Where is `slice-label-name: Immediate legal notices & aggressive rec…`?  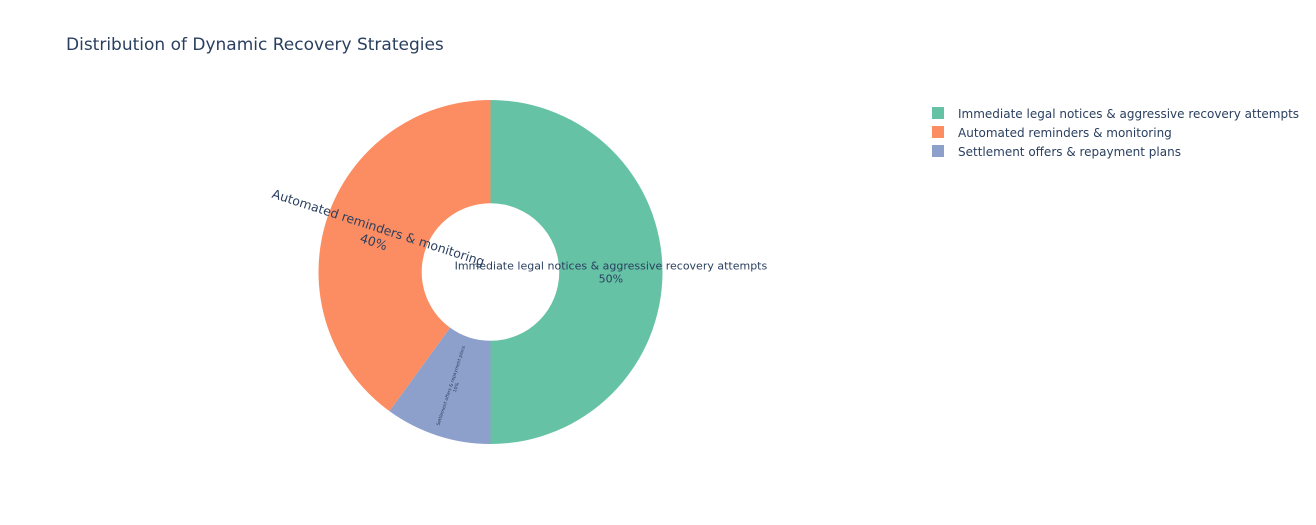
slice-label-name: Immediate legal notices & aggressive rec… is located at coordinates (611, 265).